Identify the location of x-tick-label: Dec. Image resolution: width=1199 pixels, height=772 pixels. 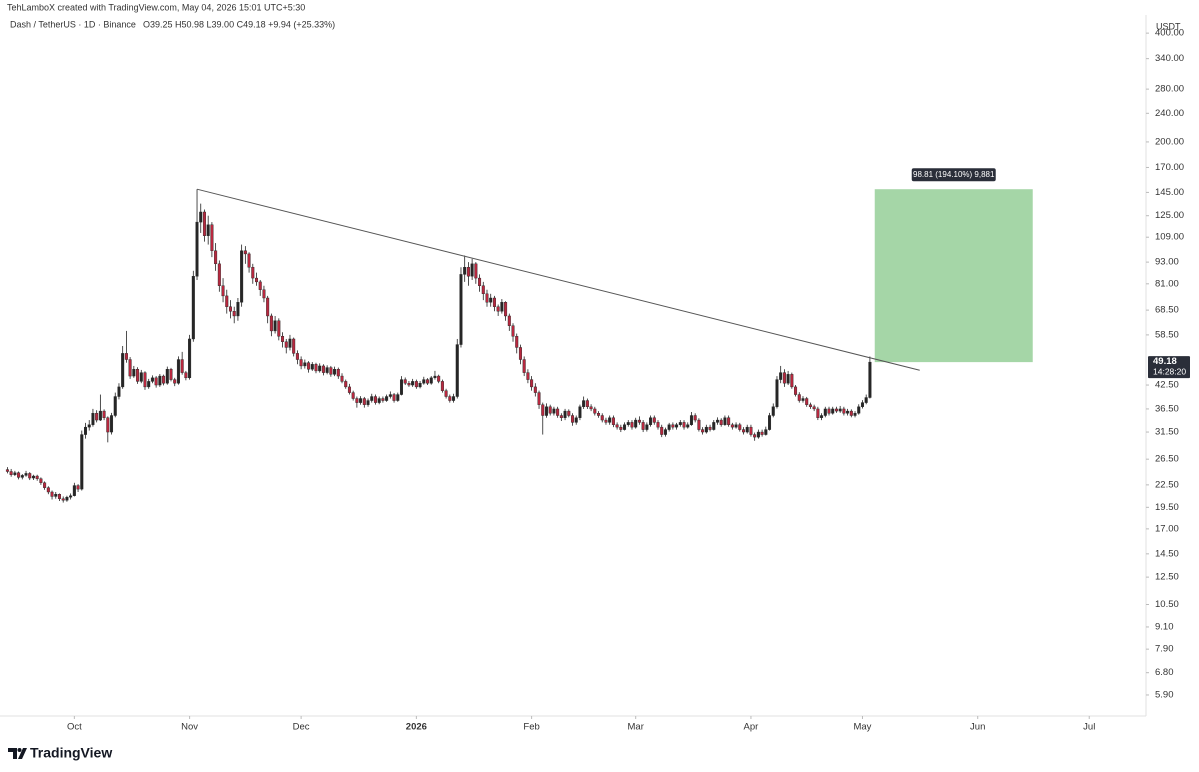
(301, 727).